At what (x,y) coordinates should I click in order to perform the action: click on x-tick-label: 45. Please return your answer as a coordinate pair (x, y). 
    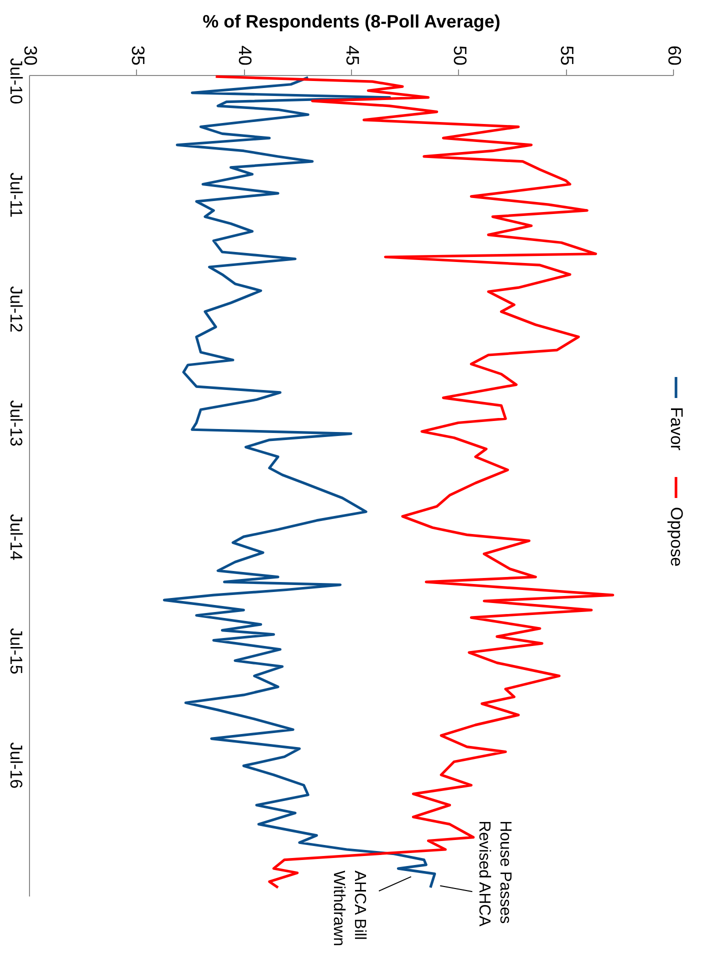
    Looking at the image, I should click on (352, 55).